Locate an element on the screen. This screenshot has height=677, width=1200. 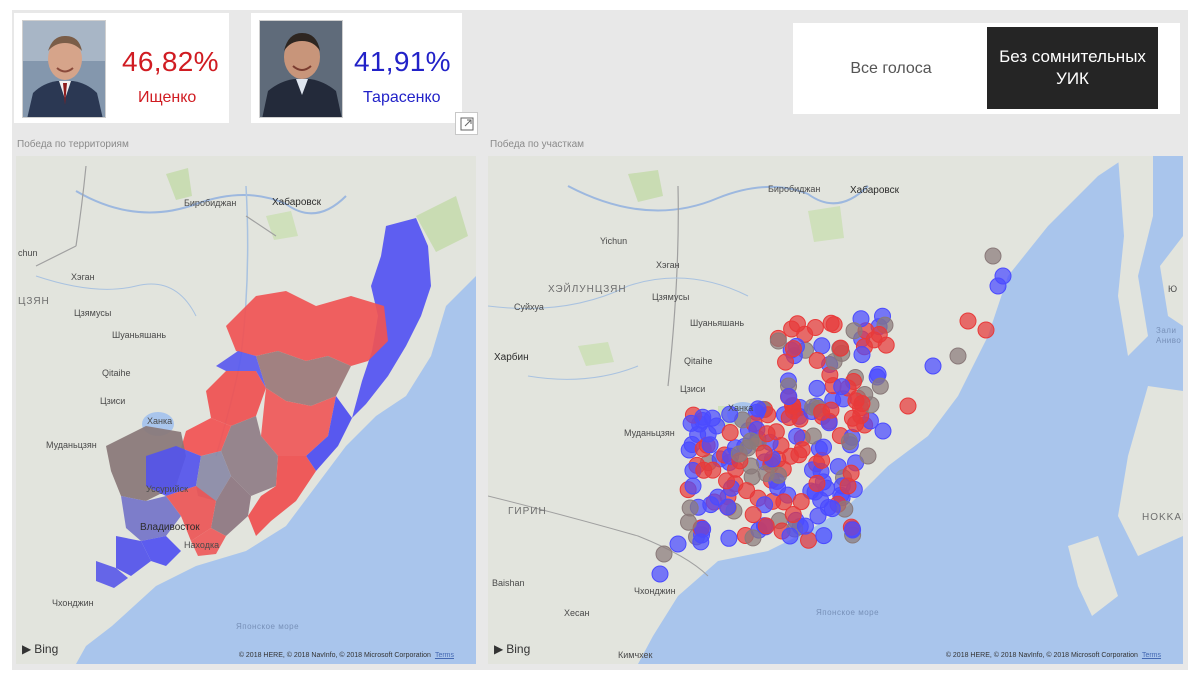
map-label-yu: Ю is located at coordinates (1173, 289).